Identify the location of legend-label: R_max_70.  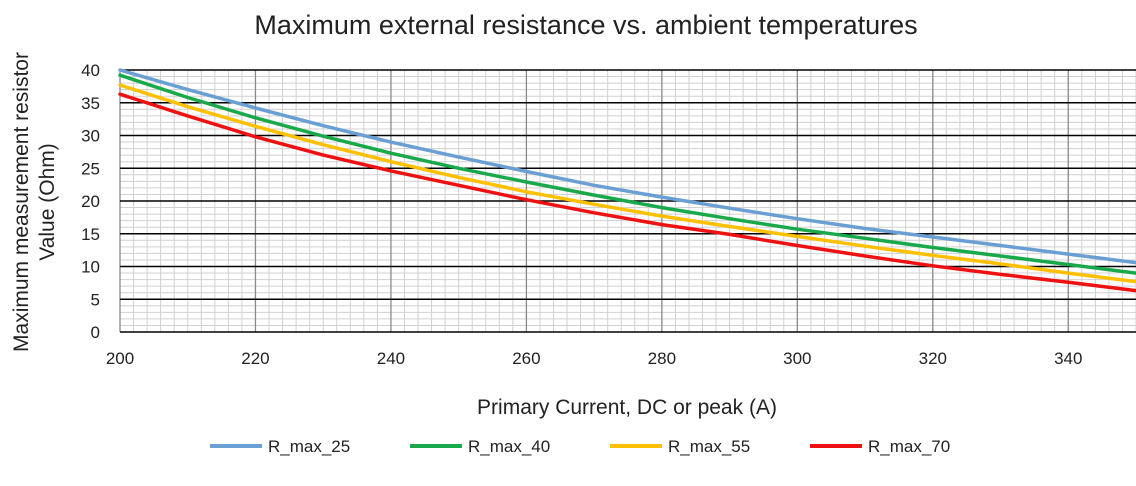
(909, 446).